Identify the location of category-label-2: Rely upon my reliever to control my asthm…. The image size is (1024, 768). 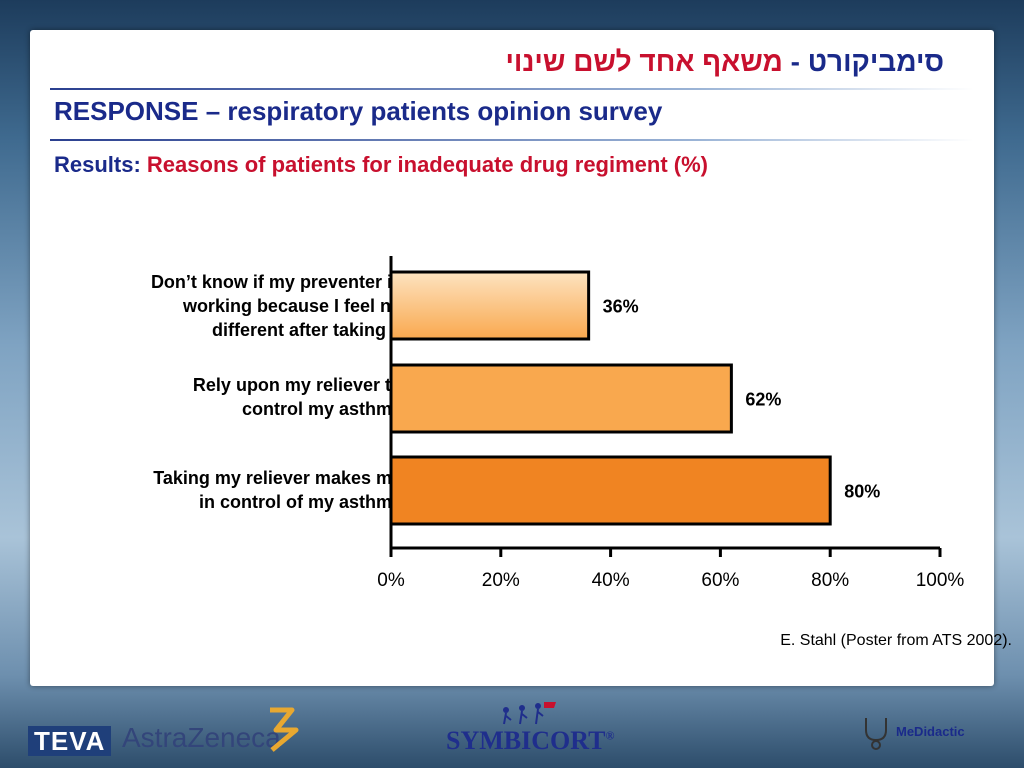
(232, 397).